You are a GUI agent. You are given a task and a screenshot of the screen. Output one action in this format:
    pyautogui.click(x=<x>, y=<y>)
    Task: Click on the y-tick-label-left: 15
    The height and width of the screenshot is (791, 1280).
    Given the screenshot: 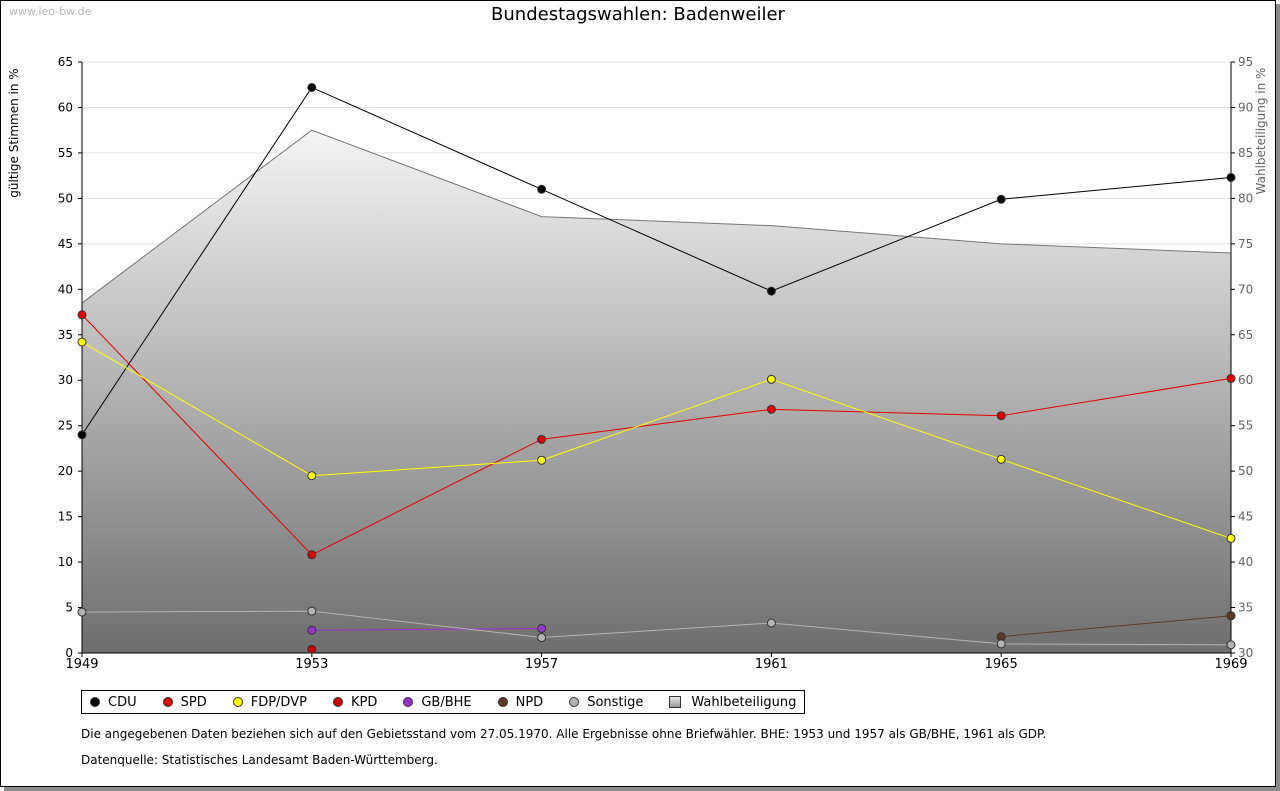 What is the action you would take?
    pyautogui.click(x=65, y=517)
    